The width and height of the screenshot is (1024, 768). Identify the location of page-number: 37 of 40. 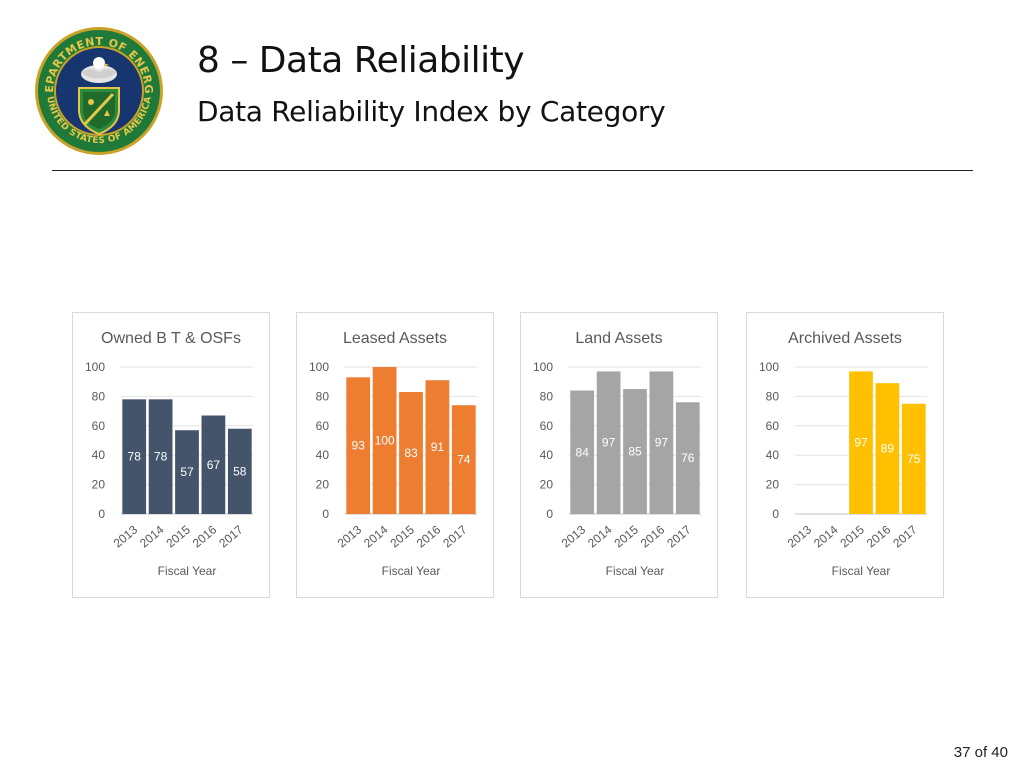
(980, 752).